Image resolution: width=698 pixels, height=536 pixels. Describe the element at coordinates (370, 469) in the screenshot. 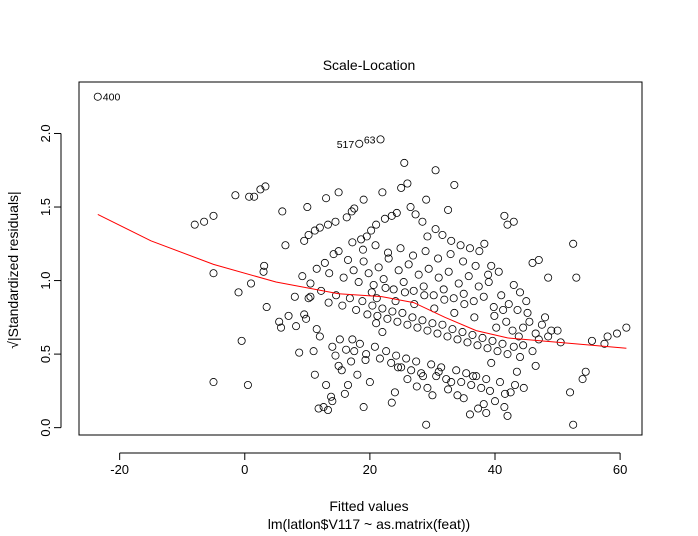

I see `x-tick-label: 20` at that location.